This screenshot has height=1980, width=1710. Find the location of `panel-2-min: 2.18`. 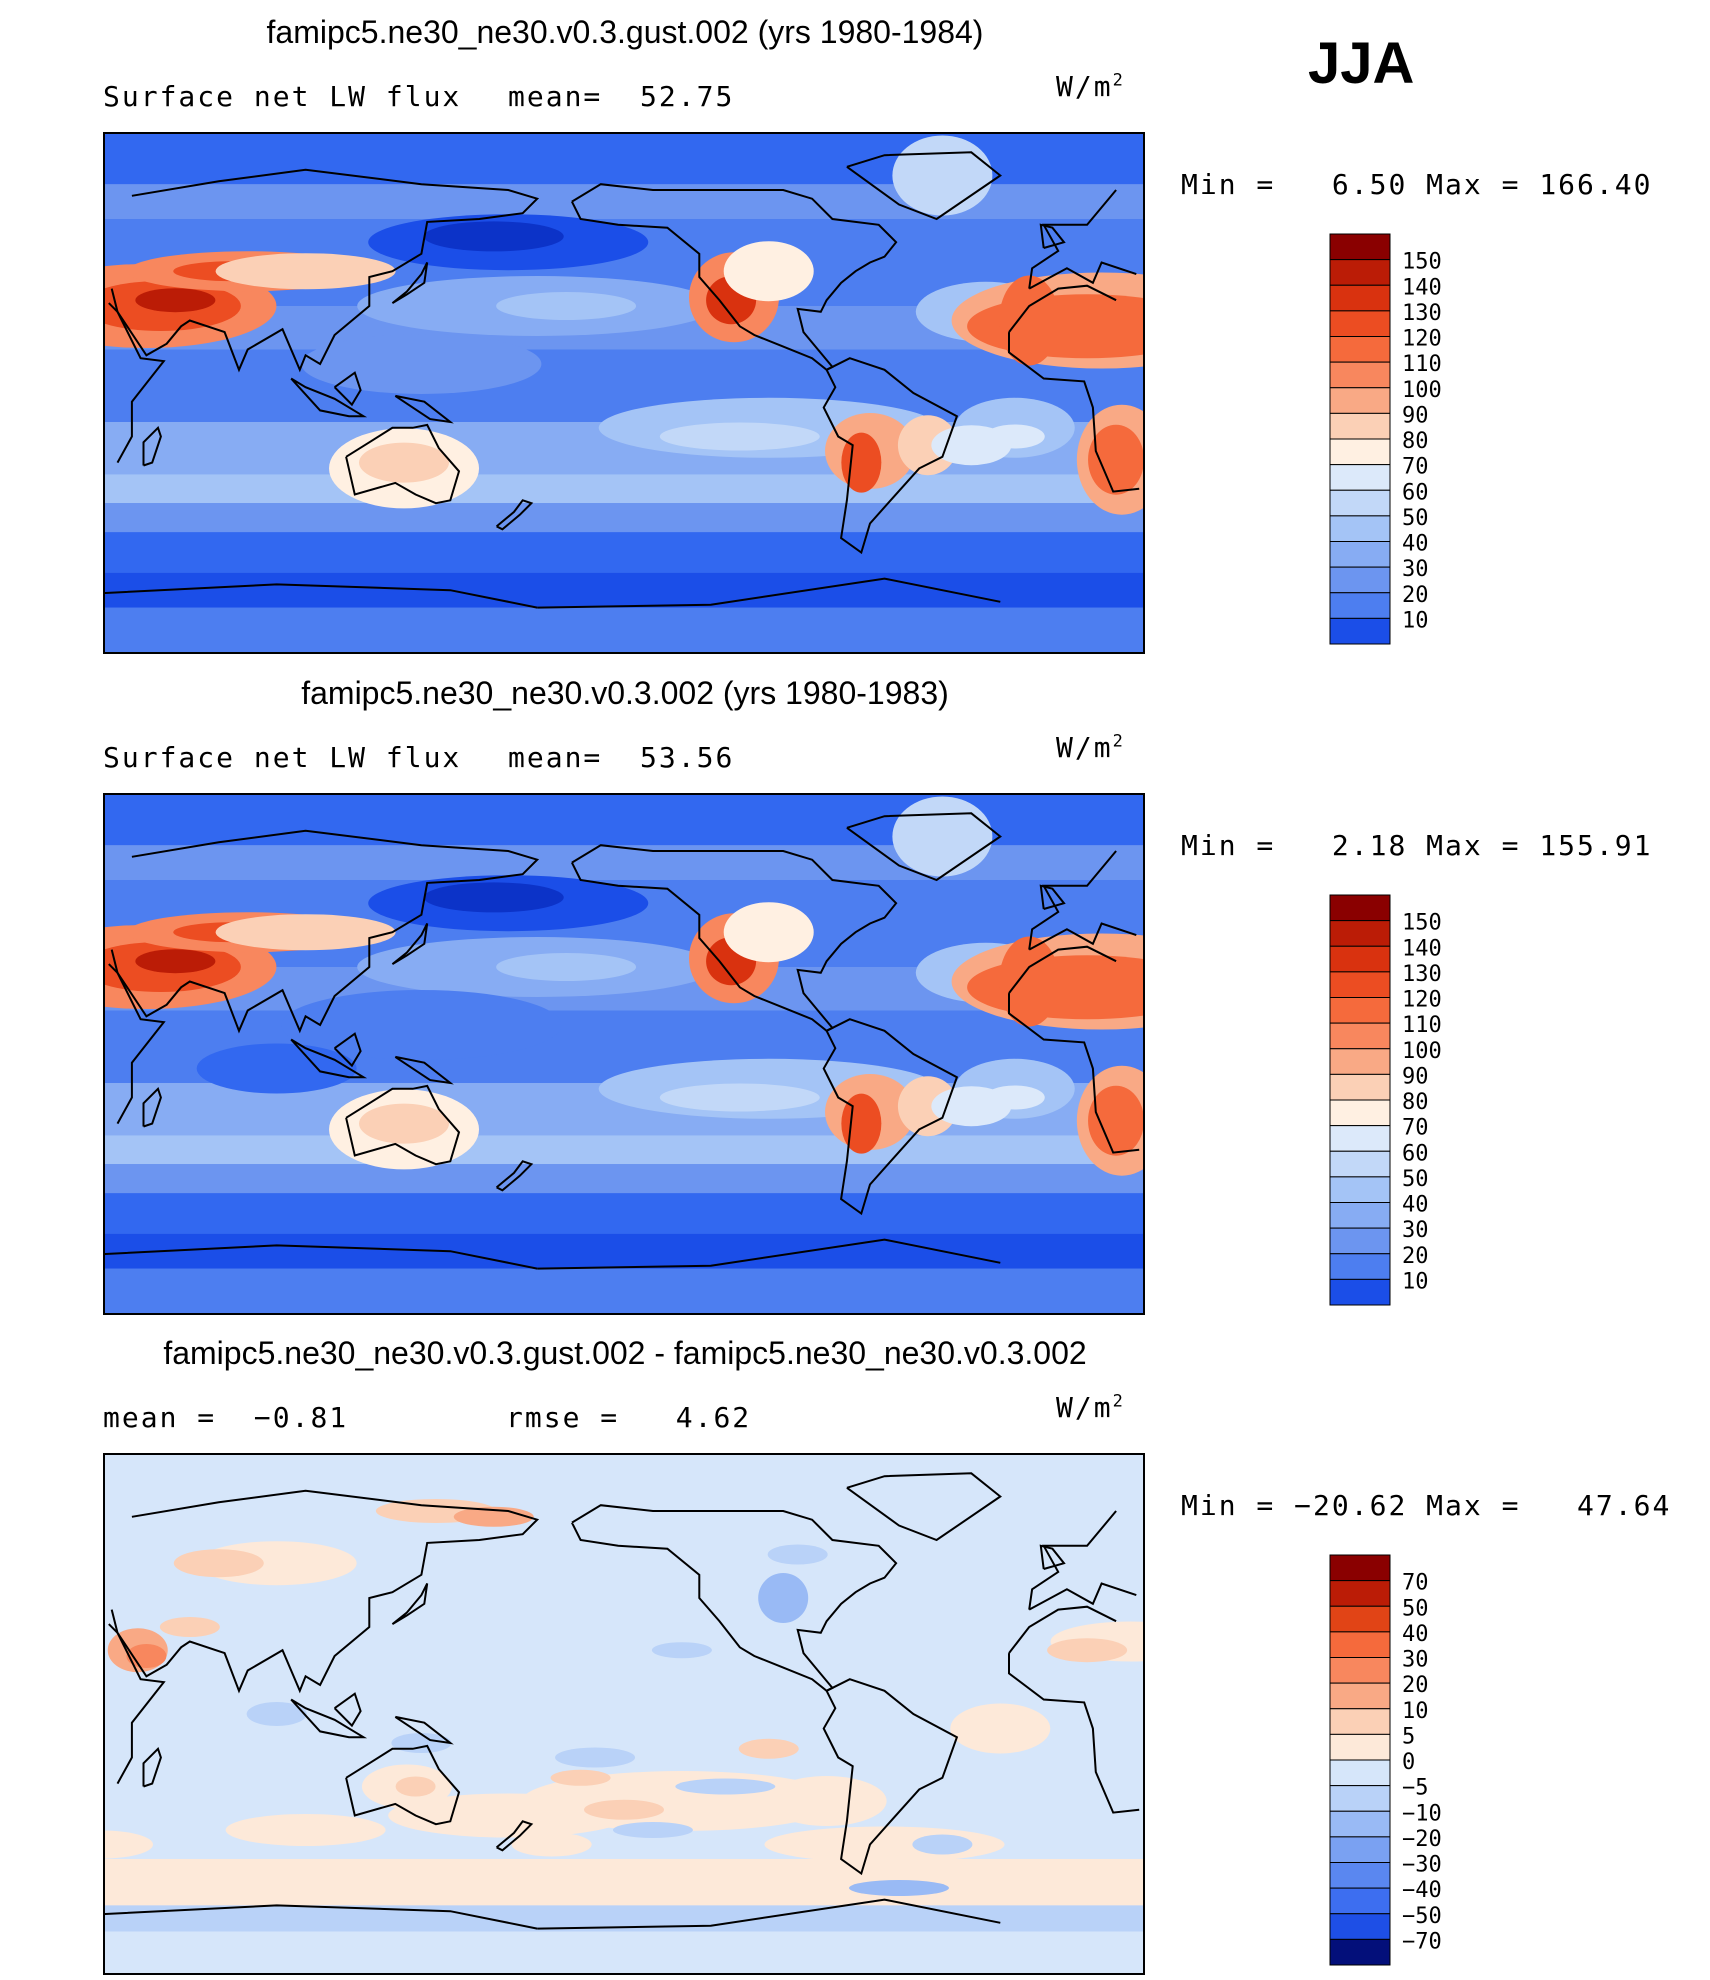

panel-2-min: 2.18 is located at coordinates (1369, 845).